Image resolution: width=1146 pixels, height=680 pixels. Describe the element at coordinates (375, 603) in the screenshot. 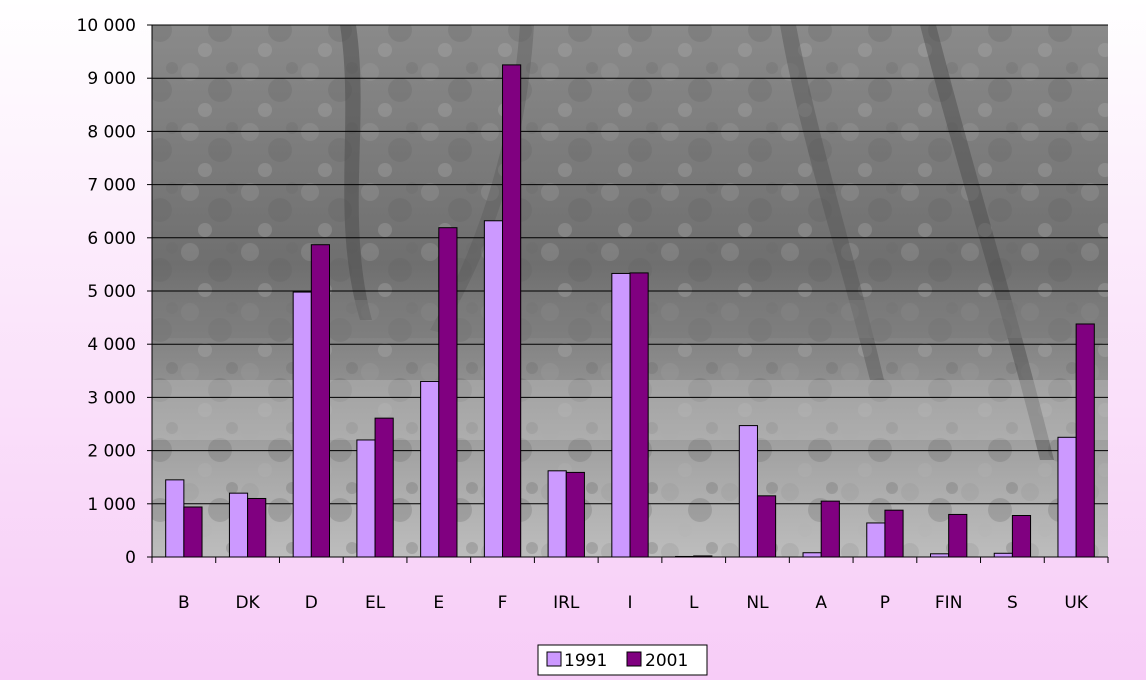

I see `x-tick-label: EL` at that location.